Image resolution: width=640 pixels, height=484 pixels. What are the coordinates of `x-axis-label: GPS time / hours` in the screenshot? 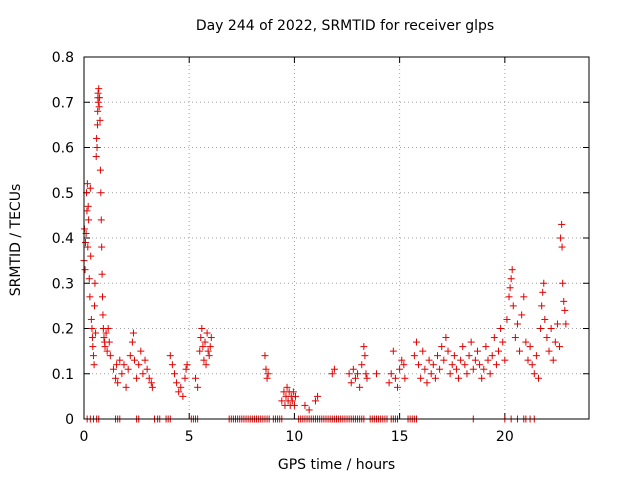 It's located at (336, 465).